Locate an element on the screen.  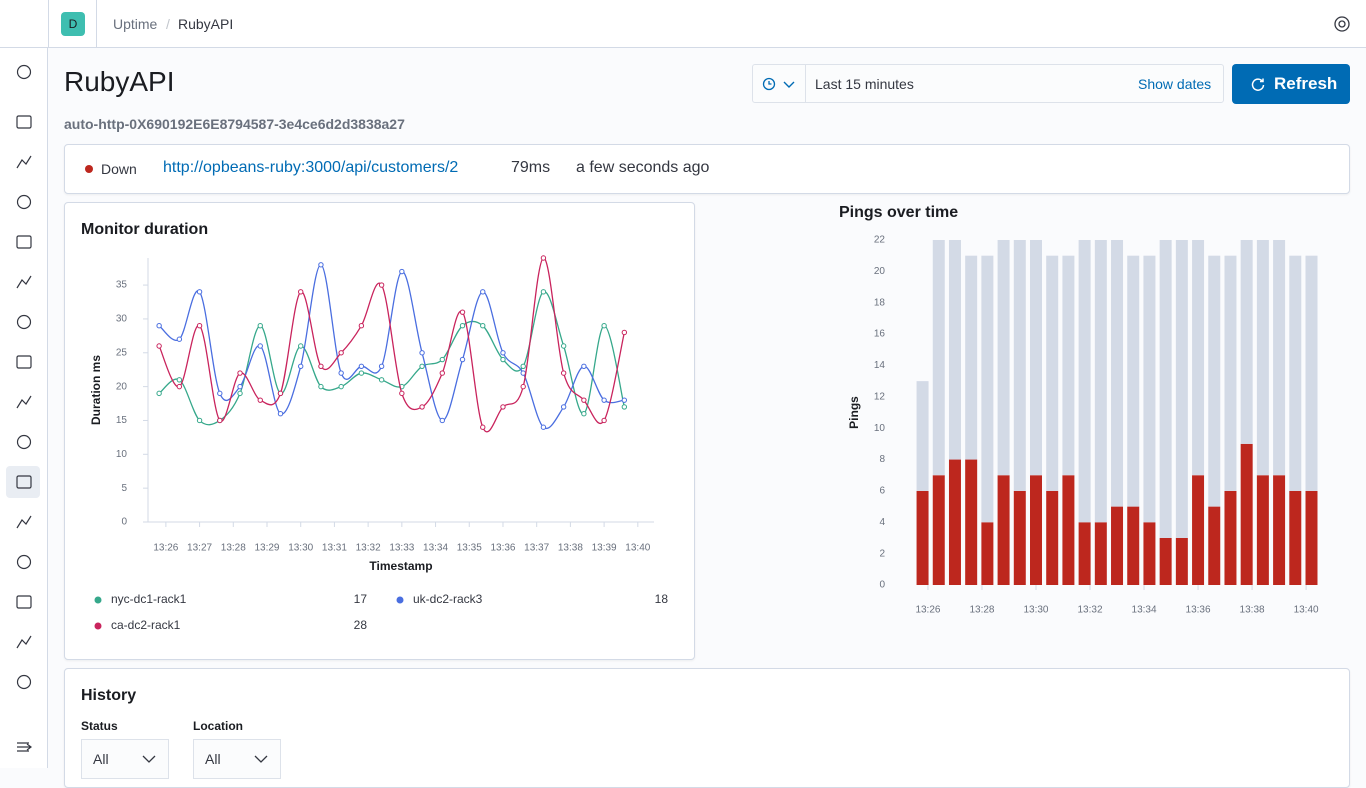
x-tick-label: 13:39 is located at coordinates (604, 548).